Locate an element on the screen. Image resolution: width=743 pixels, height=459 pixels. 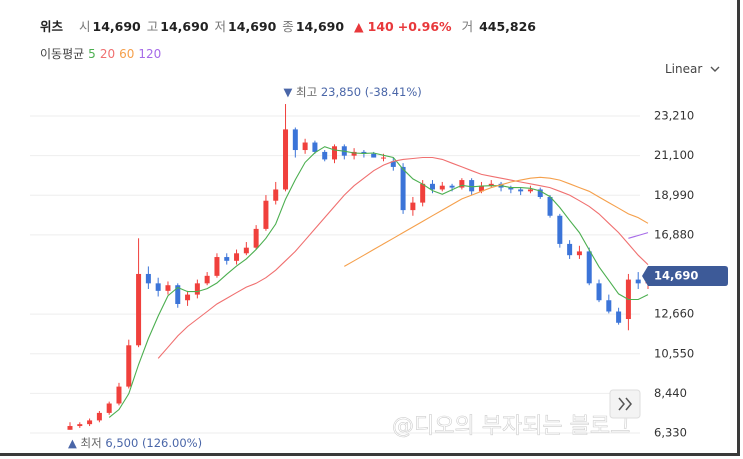
last-price-box is located at coordinates (685, 276).